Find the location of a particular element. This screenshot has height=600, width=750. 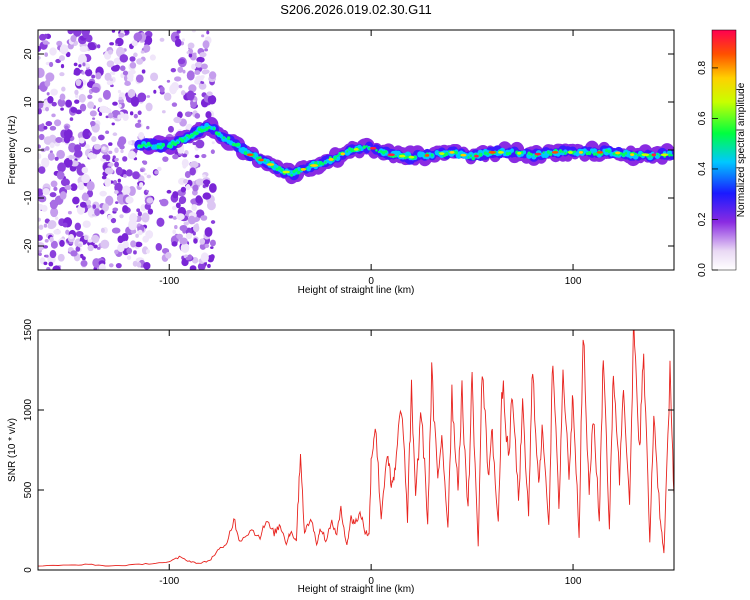

y-tick-label: 1500 is located at coordinates (28, 329).